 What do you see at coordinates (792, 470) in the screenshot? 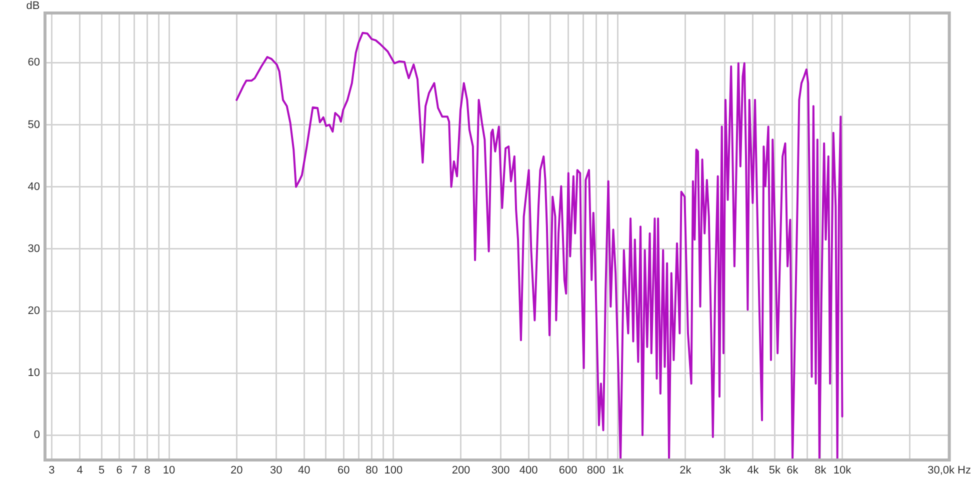
I see `x-tick-label: 6k` at bounding box center [792, 470].